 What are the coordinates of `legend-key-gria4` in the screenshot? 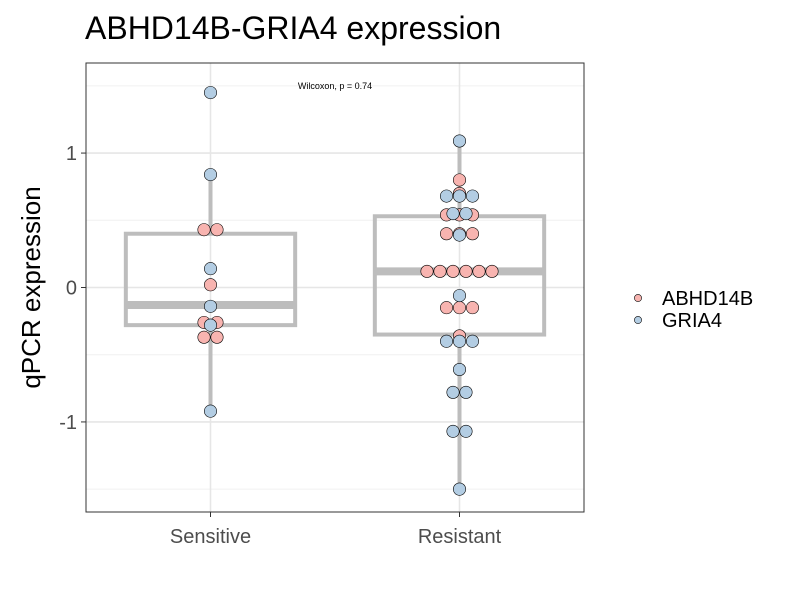 It's located at (638, 320).